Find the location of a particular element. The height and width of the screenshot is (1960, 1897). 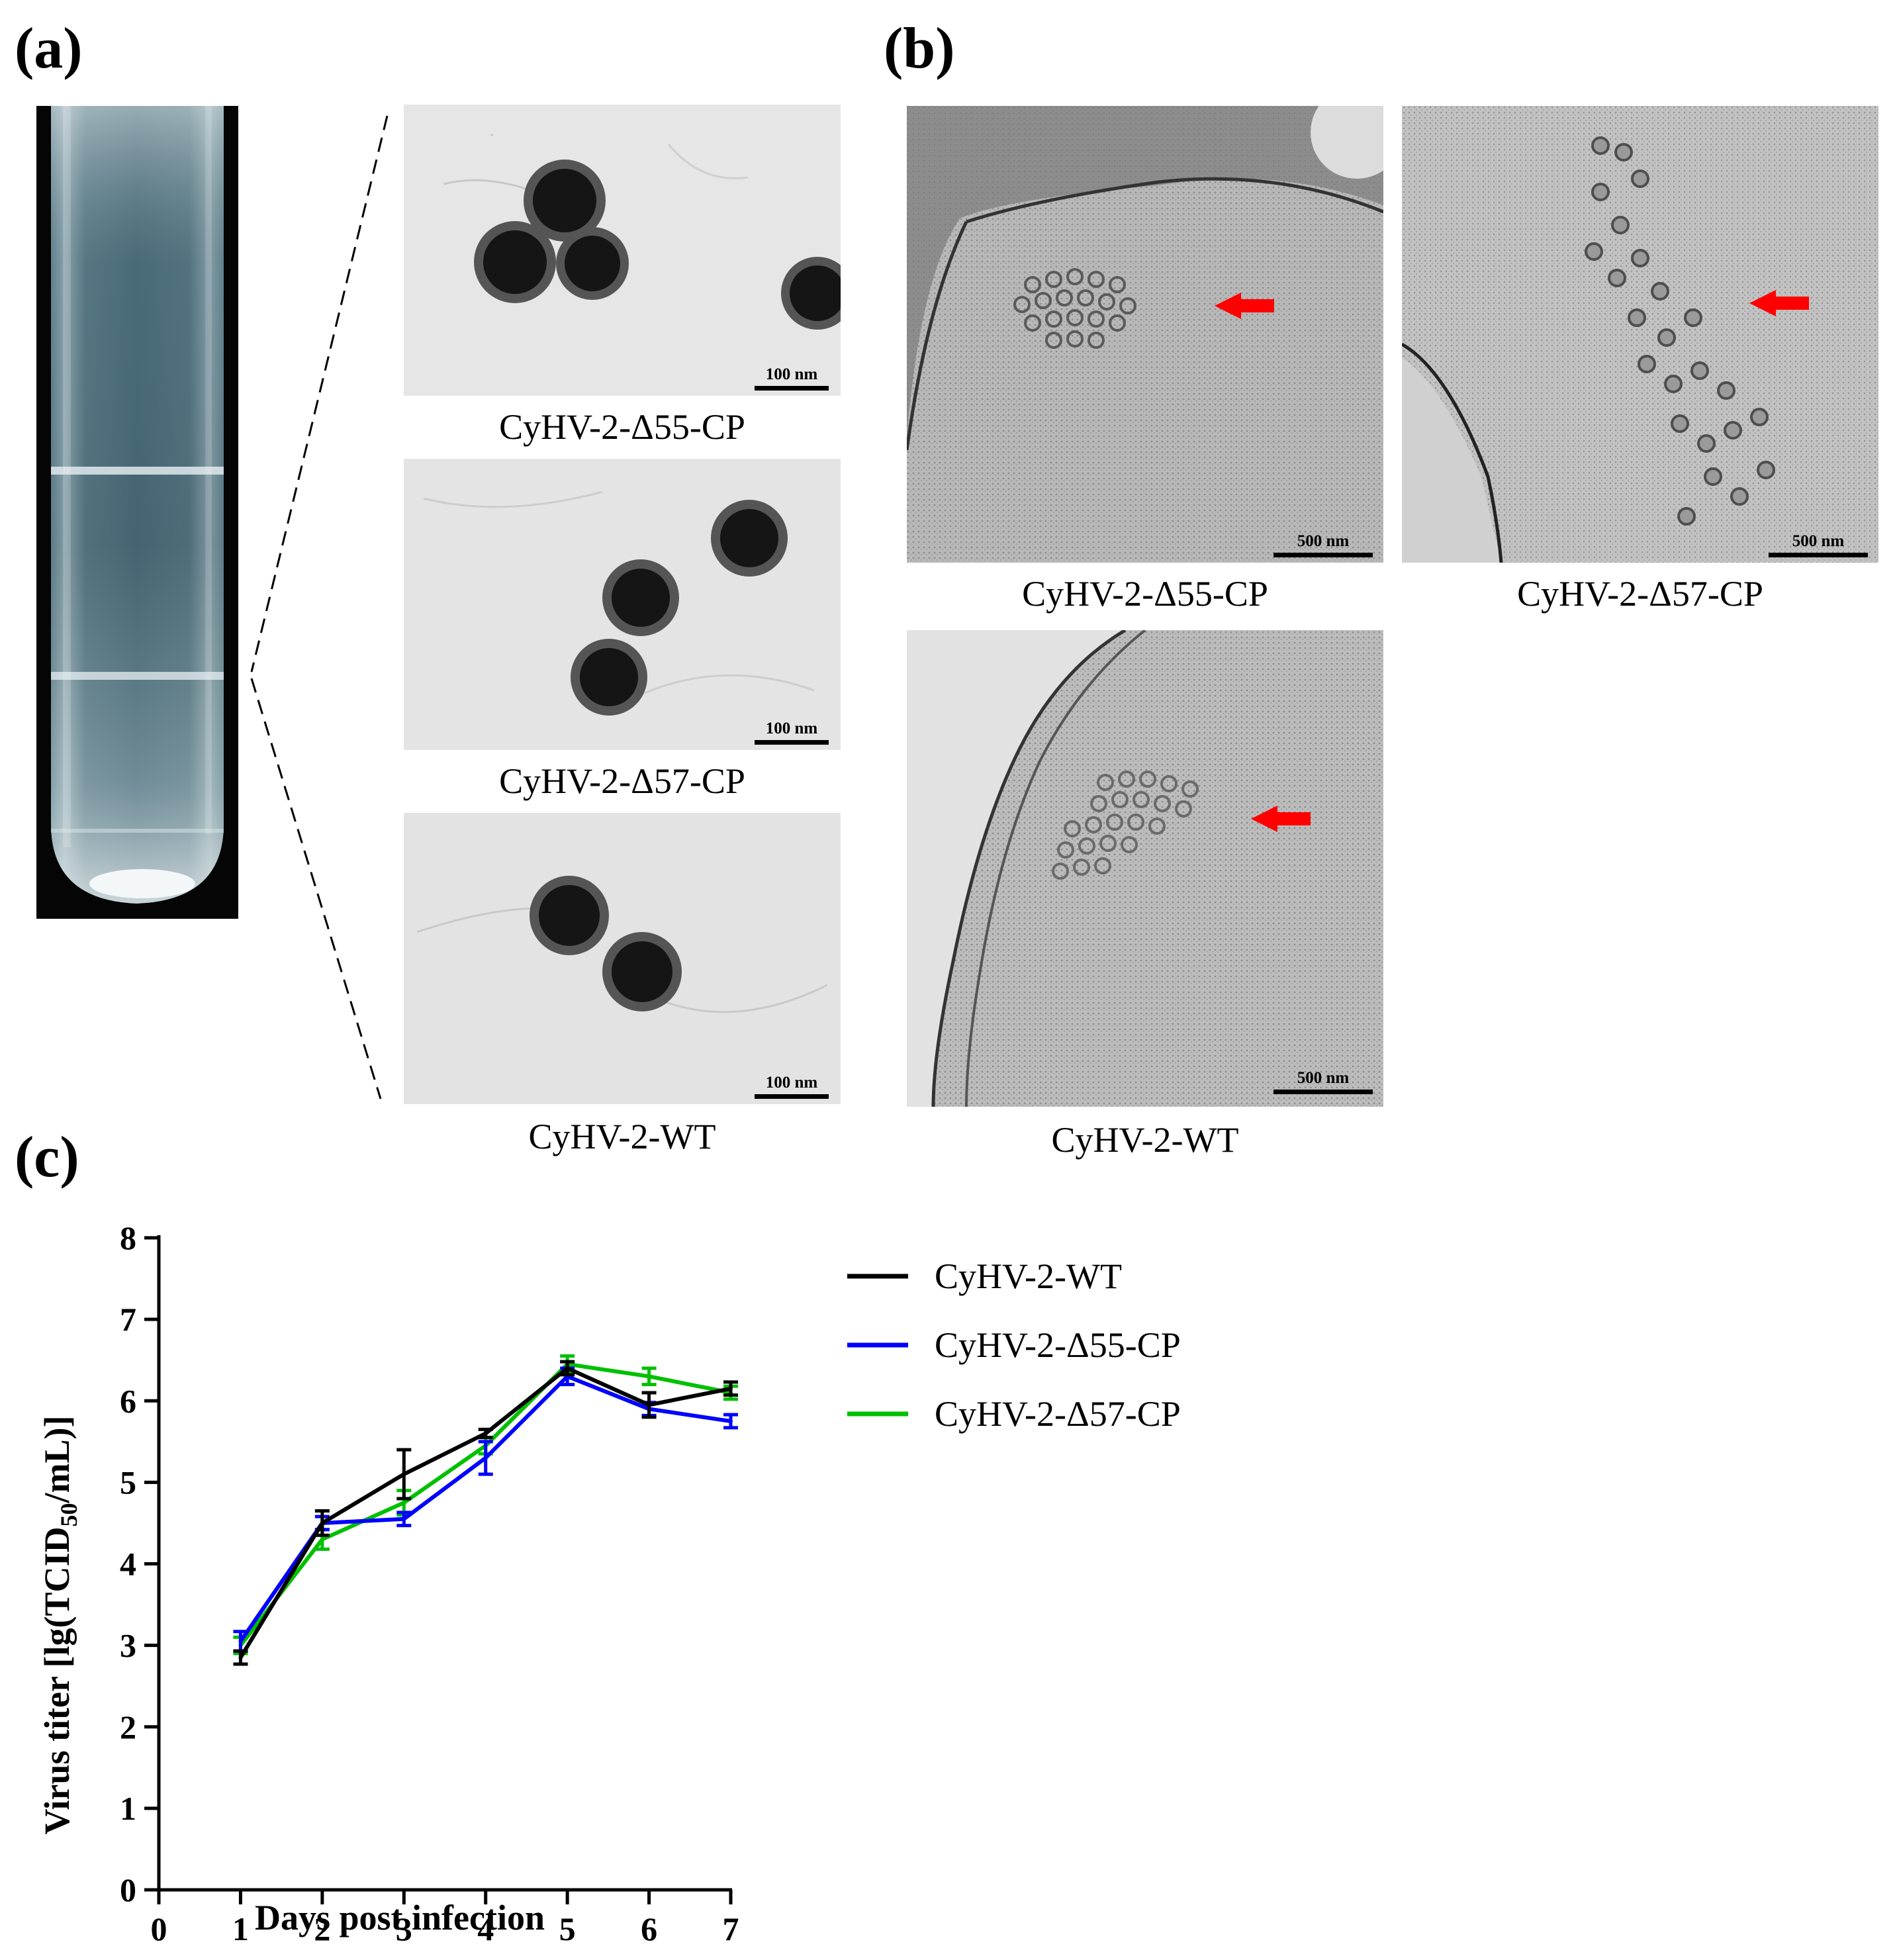

y-tick-label: 3 is located at coordinates (128, 1645).